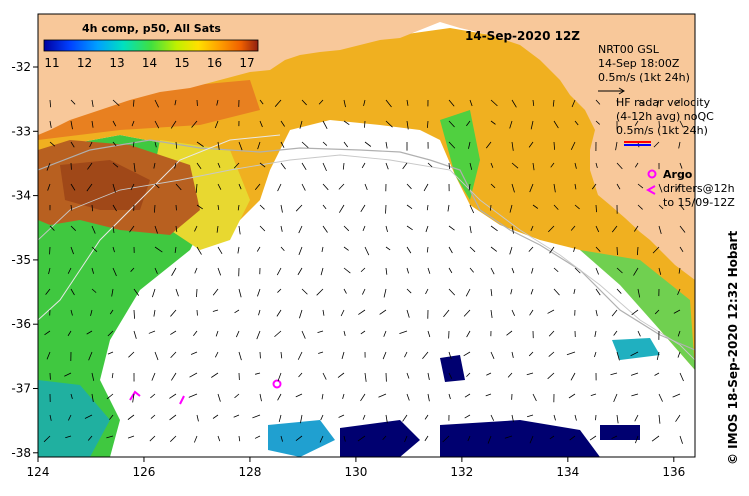  I want to click on colorbar-tick-label: 14, so click(149, 63).